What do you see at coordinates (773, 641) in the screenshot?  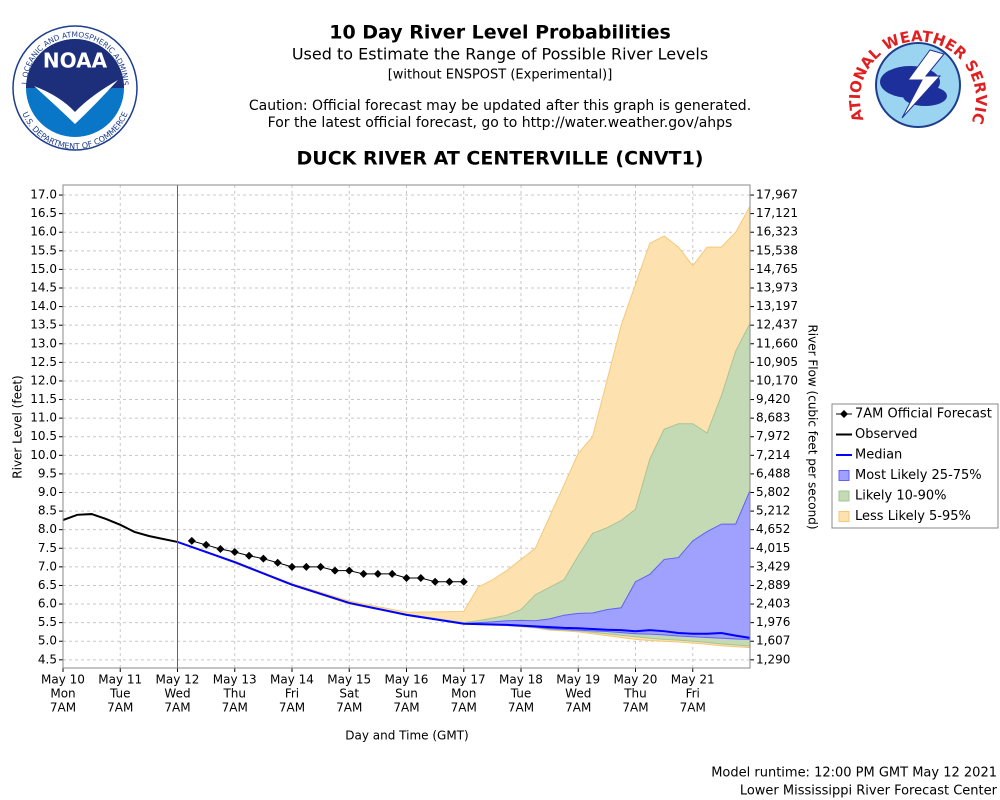 I see `y2-tick-label: 1,607` at bounding box center [773, 641].